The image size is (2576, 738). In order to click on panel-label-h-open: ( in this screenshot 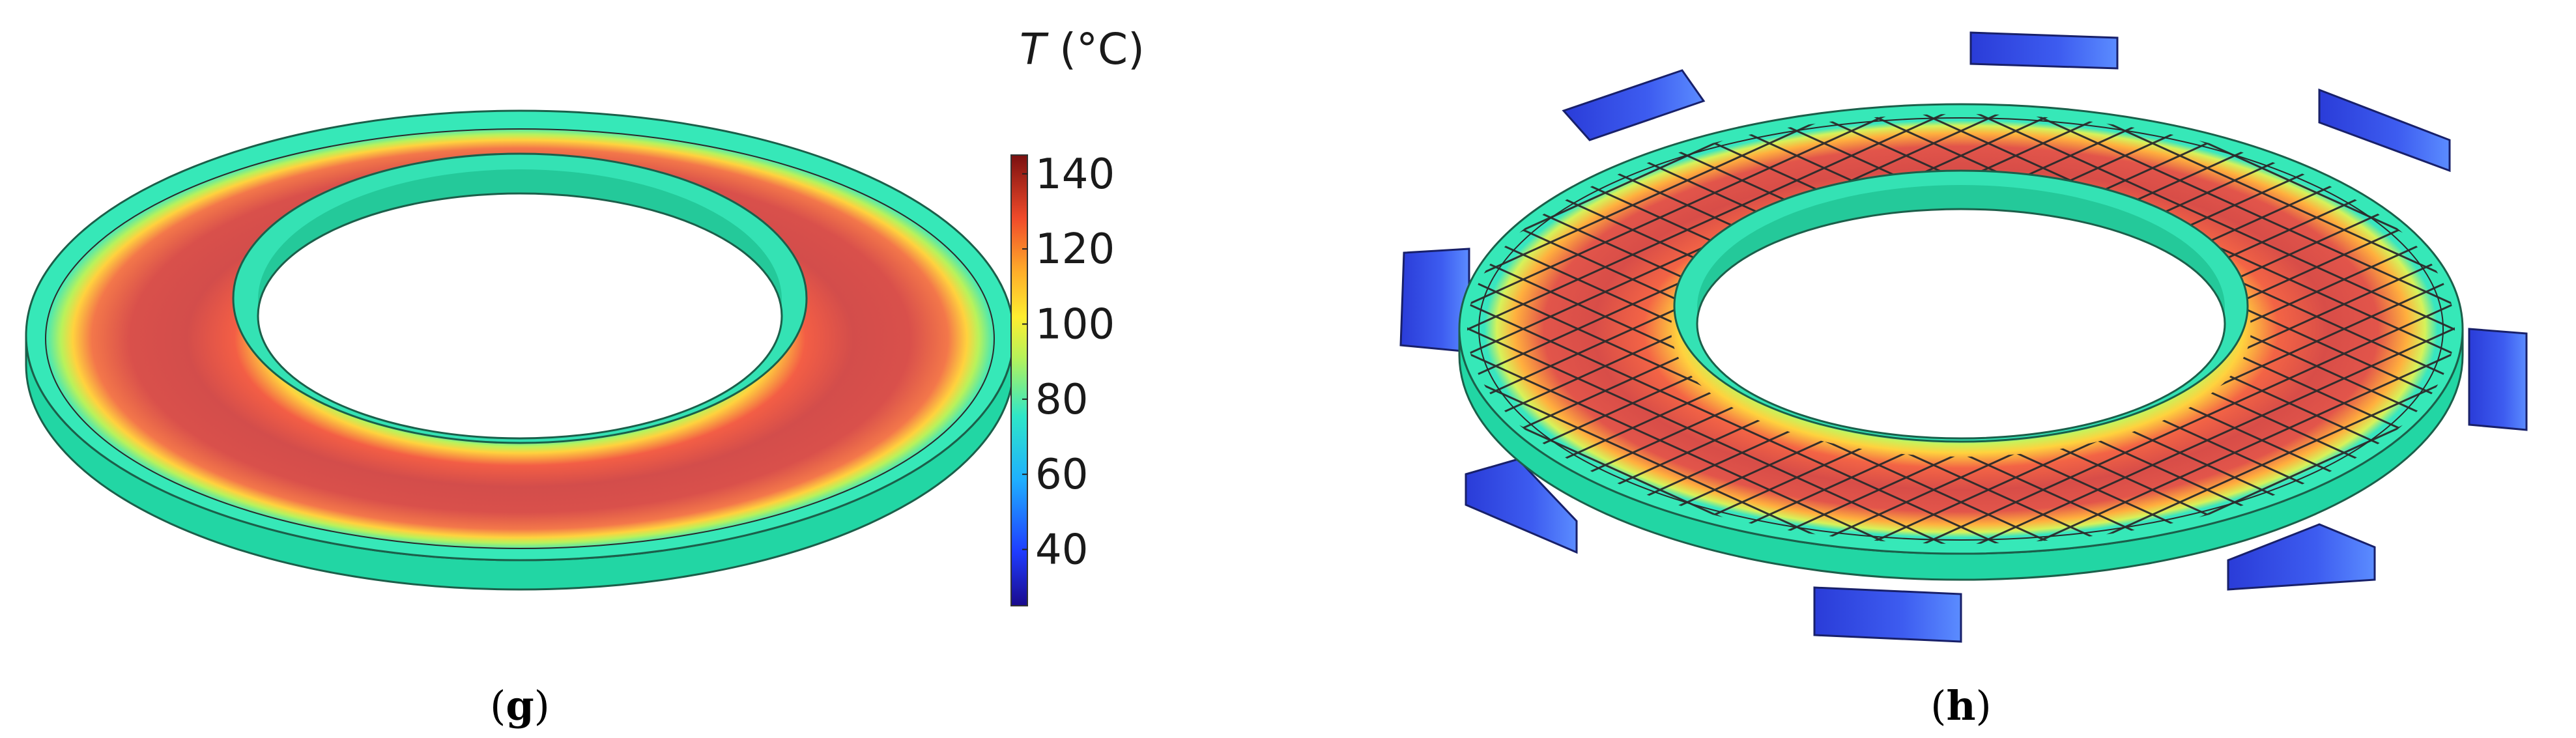, I will do `click(1938, 706)`.